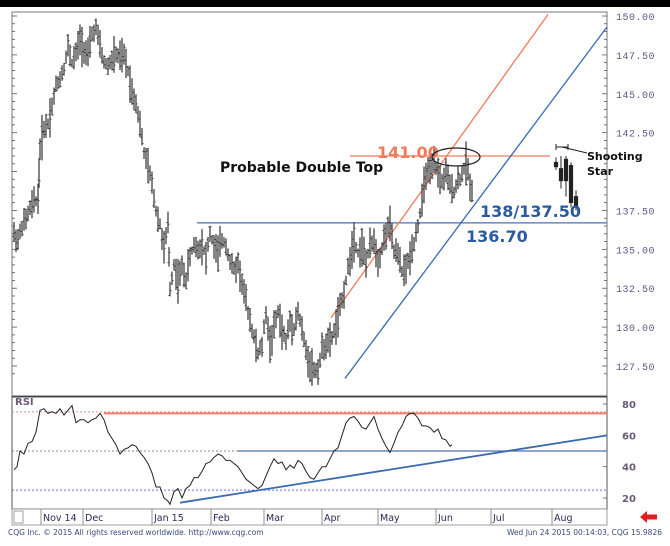  What do you see at coordinates (629, 405) in the screenshot?
I see `rsi-tick-label: 80` at bounding box center [629, 405].